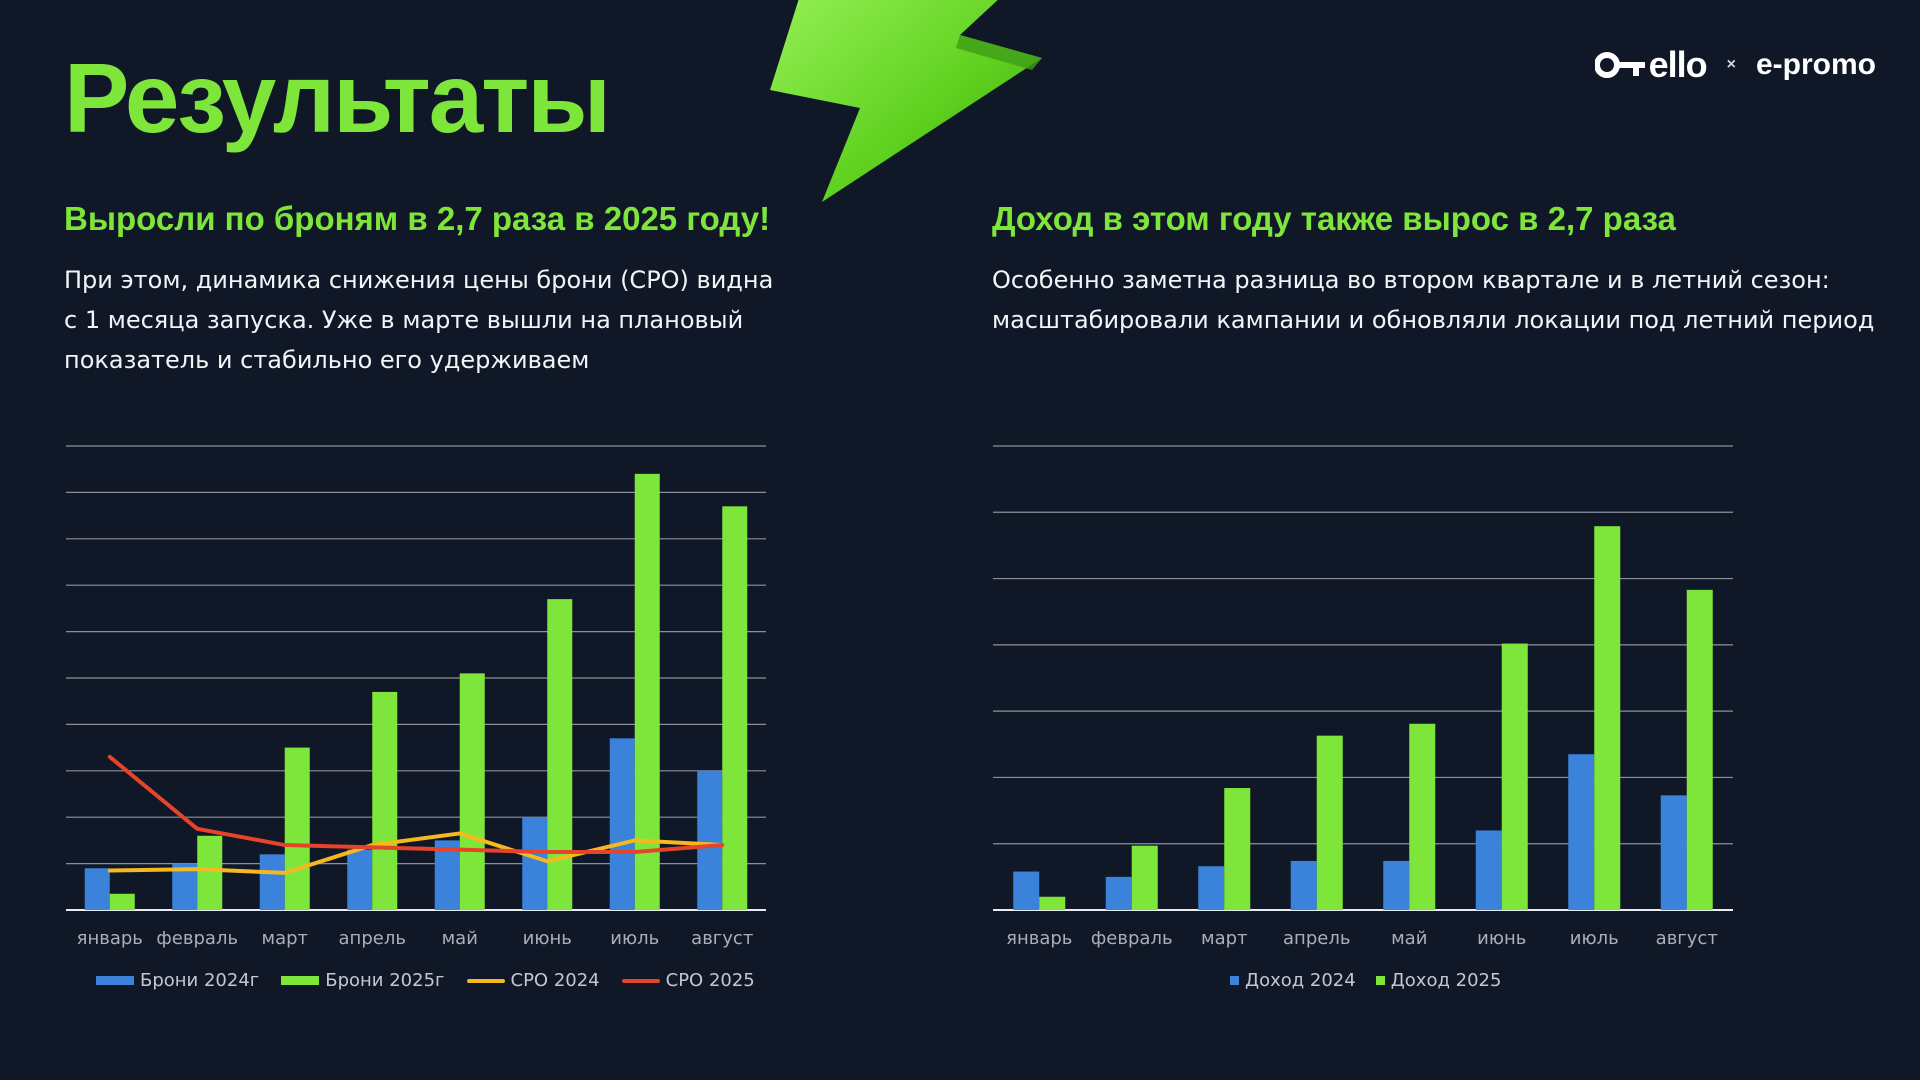  Describe the element at coordinates (210, 872) in the screenshot. I see `bar-Брони 2025г-февраль` at that location.